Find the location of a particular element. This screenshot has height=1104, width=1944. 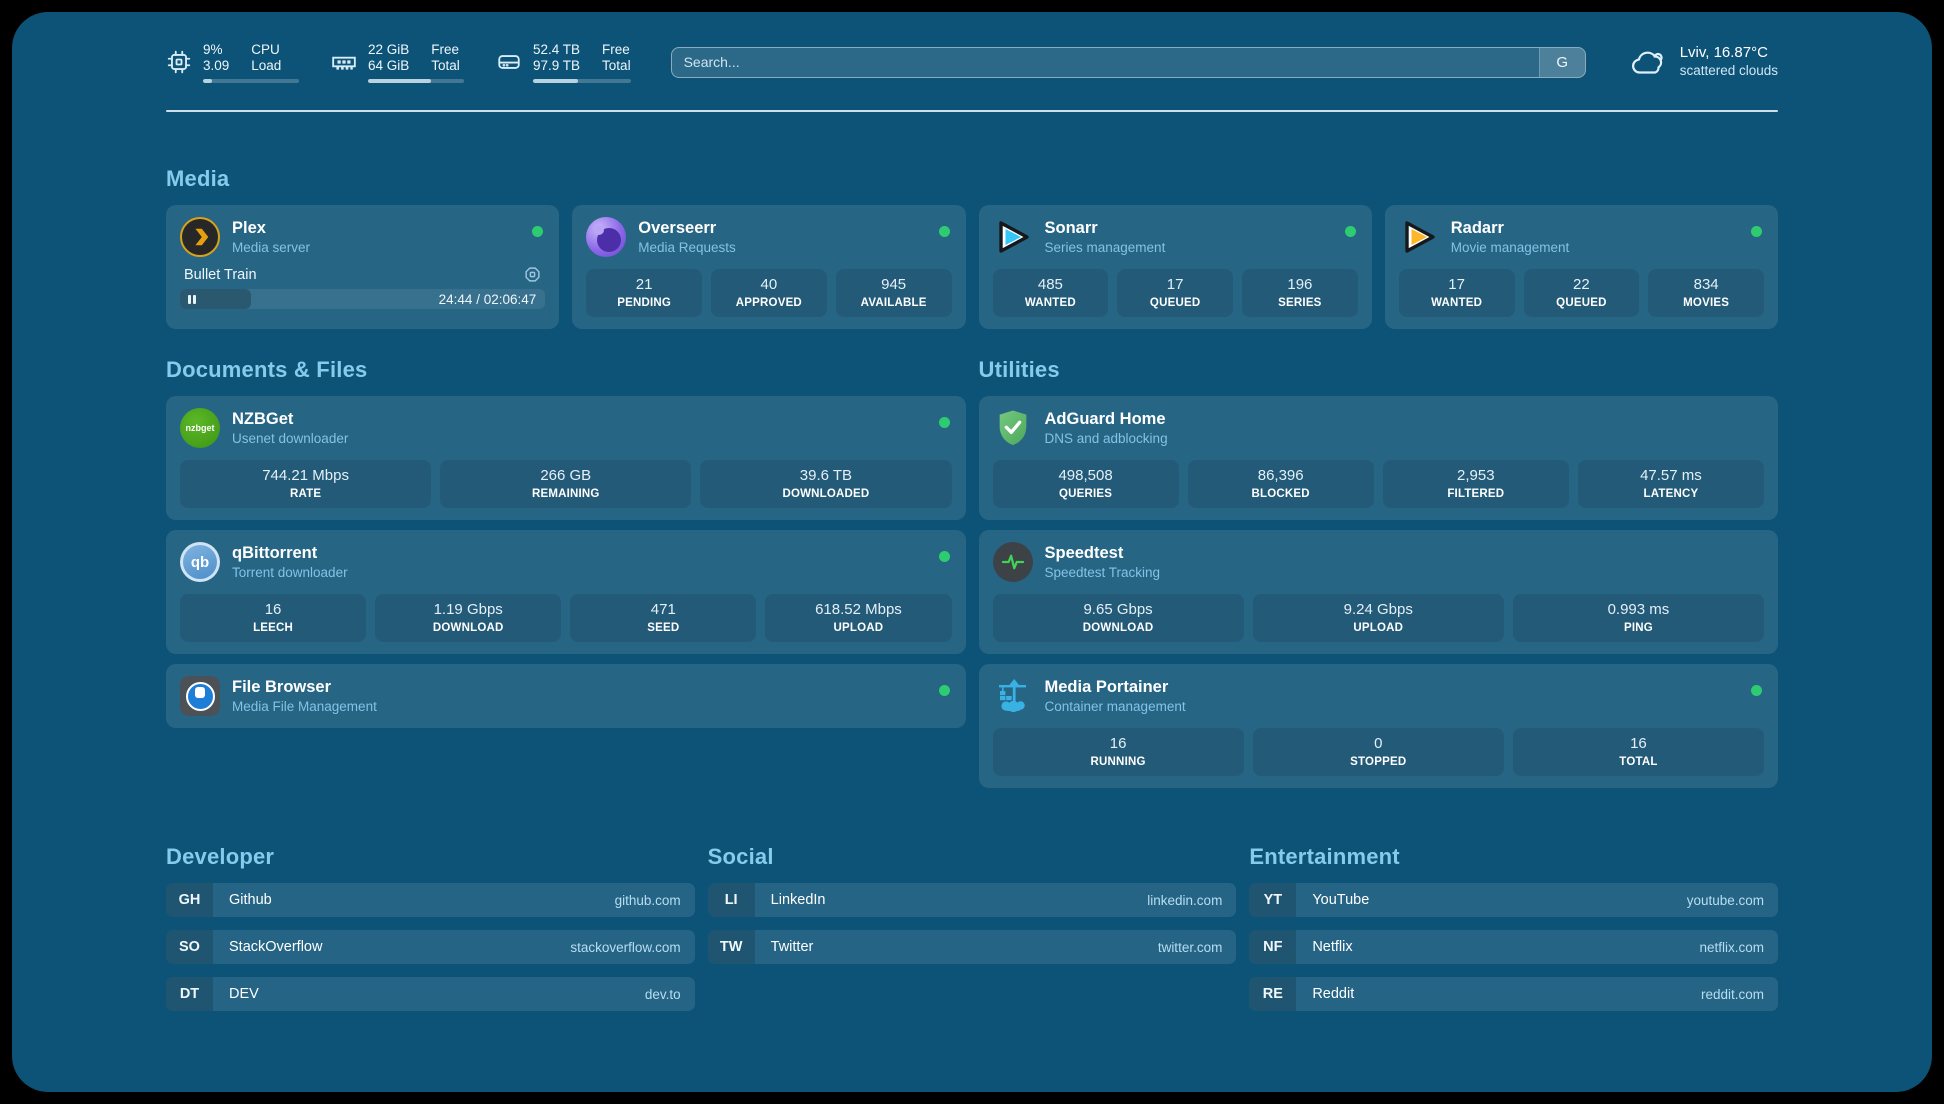

stat-block: 485 WANTED is located at coordinates (1050, 293).